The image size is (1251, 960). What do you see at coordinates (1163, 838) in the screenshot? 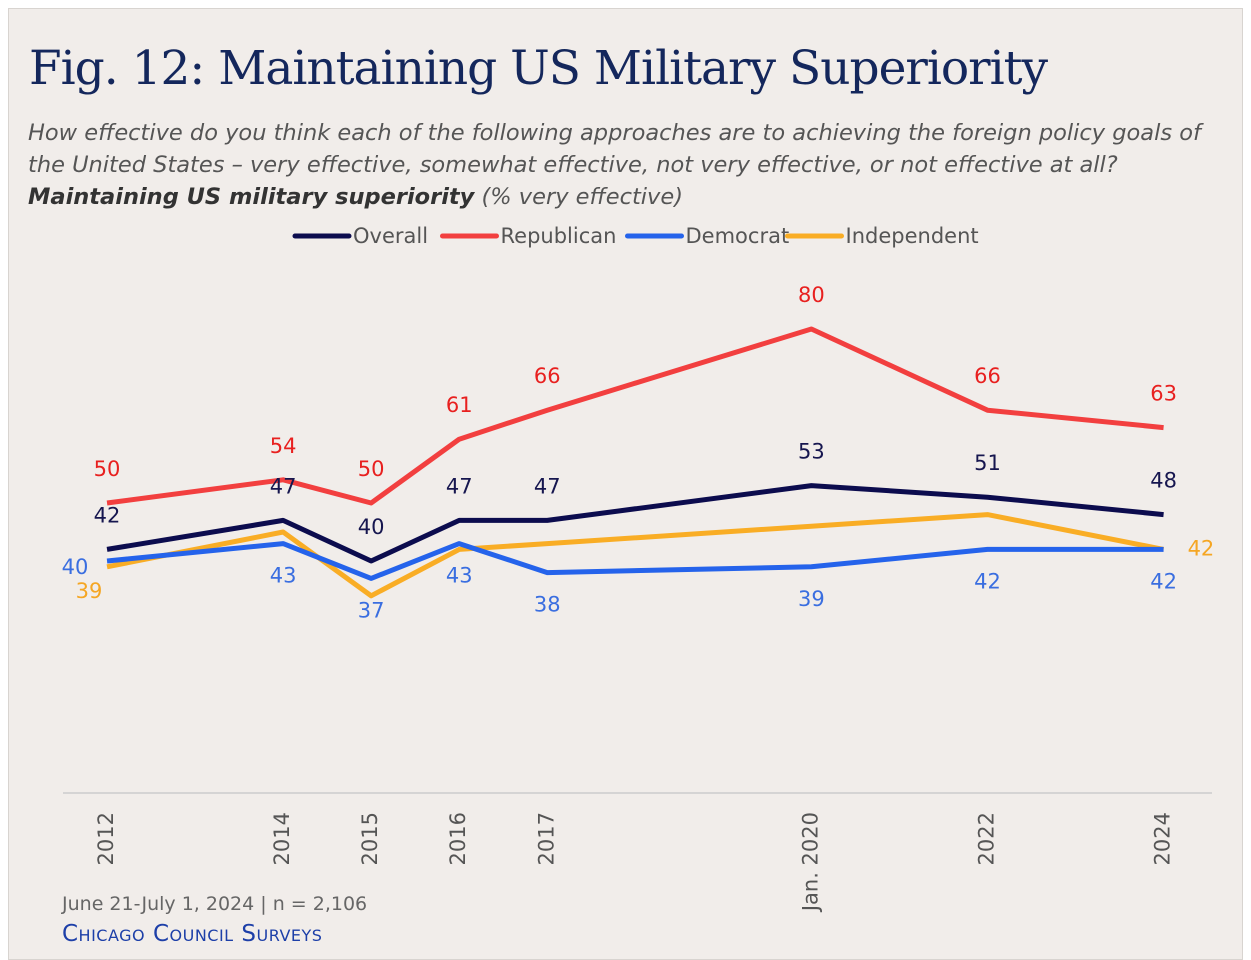
I see `x-tick-label: 2024` at bounding box center [1163, 838].